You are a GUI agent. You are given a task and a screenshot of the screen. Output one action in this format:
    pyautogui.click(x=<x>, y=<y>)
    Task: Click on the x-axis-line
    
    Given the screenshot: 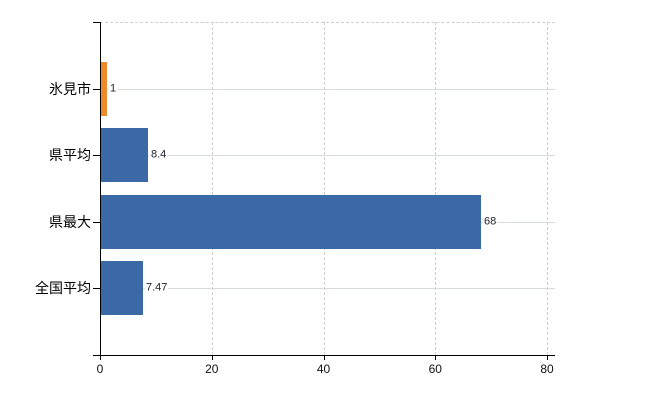 What is the action you would take?
    pyautogui.click(x=324, y=355)
    